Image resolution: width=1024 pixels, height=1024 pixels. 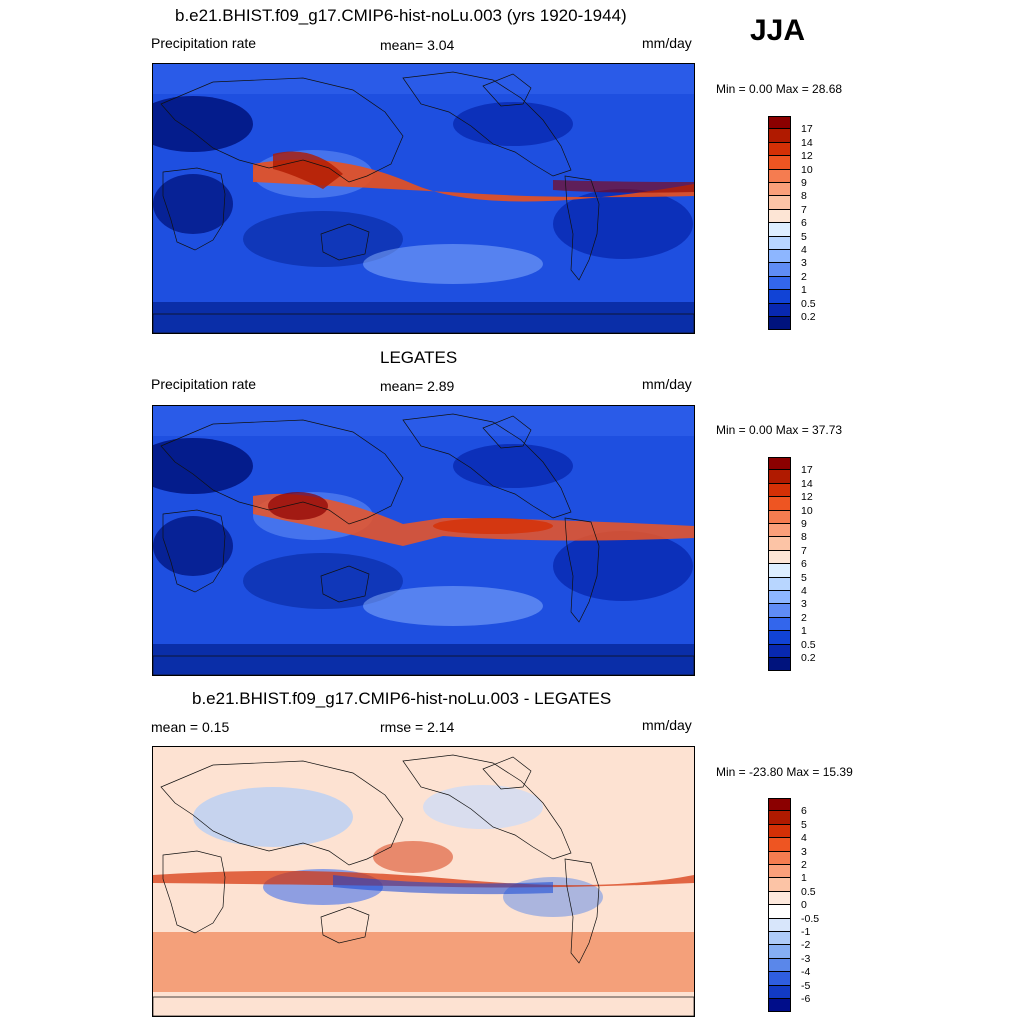 I want to click on panel-3-units: mm/day, so click(x=667, y=725).